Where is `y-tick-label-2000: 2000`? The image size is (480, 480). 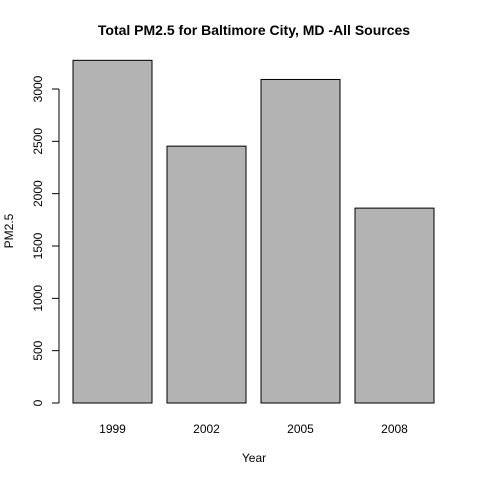
y-tick-label-2000: 2000 is located at coordinates (38, 193).